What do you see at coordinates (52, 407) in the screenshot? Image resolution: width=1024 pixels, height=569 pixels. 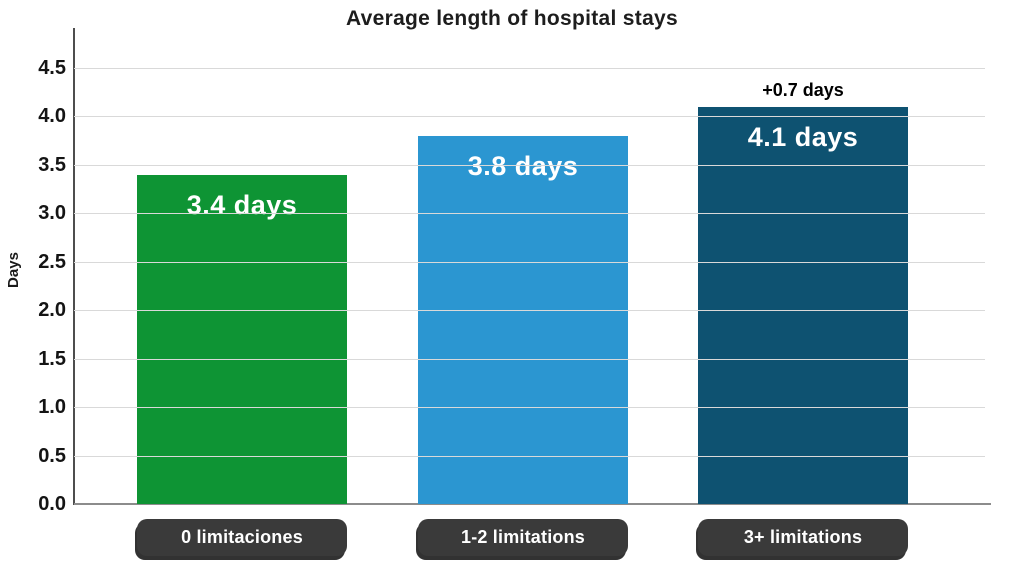 I see `y-tick-label: 1.0` at bounding box center [52, 407].